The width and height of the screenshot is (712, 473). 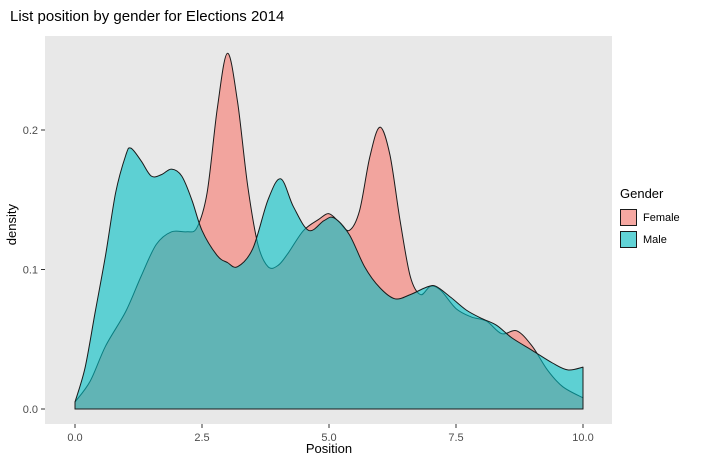 I want to click on legend-label-male: Male, so click(x=655, y=239).